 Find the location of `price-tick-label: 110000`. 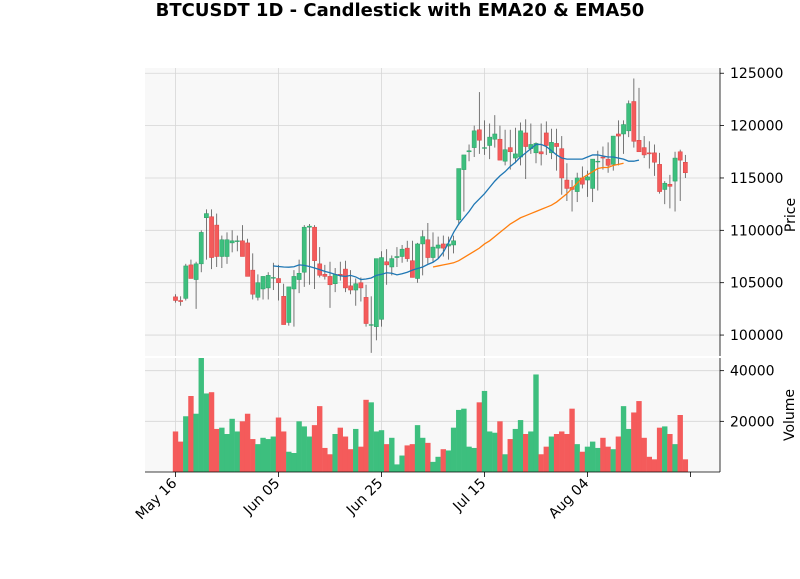

price-tick-label: 110000 is located at coordinates (756, 231).